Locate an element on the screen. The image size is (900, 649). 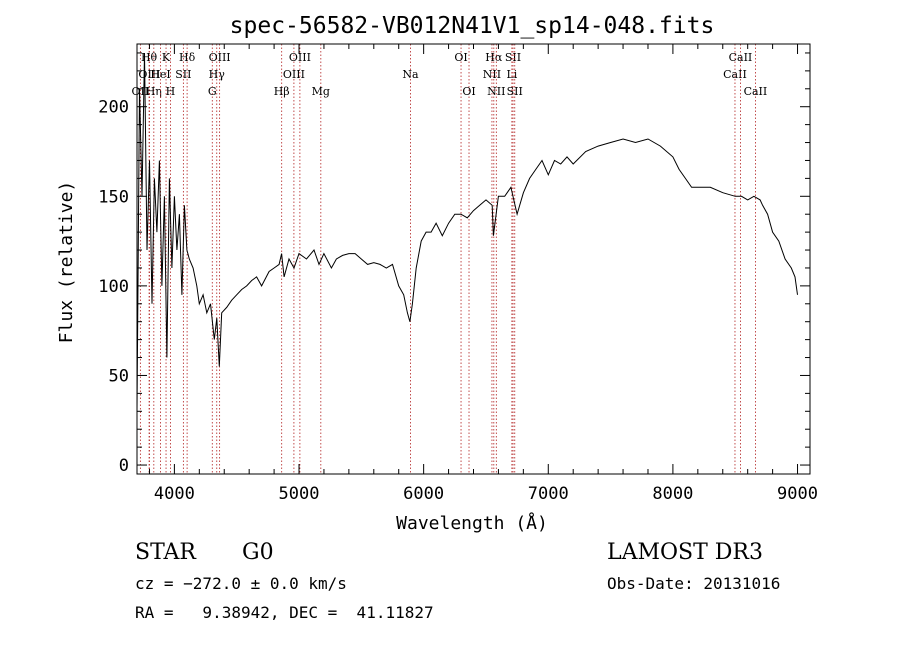
marker-label: Hα is located at coordinates (494, 57).